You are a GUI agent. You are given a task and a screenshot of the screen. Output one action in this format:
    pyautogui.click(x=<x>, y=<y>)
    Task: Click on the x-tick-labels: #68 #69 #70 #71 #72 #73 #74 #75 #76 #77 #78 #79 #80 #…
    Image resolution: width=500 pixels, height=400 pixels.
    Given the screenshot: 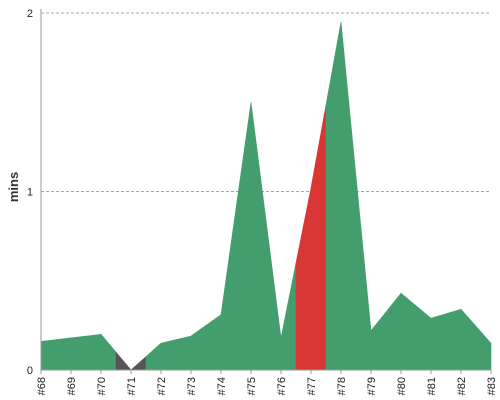 What is the action you would take?
    pyautogui.click(x=267, y=382)
    